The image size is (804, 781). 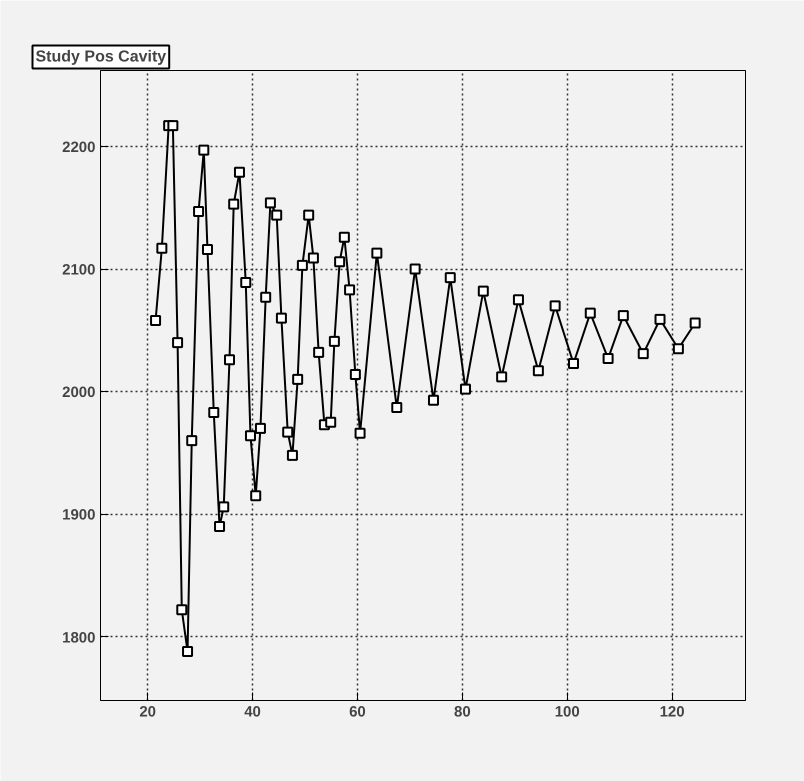 I want to click on y-tick-label: 1800, so click(x=79, y=637).